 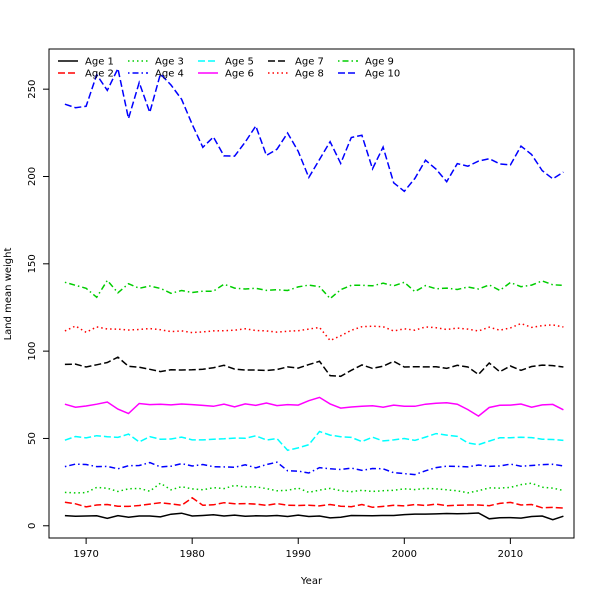 I want to click on legend-item-age-4: Age 4, so click(x=156, y=74).